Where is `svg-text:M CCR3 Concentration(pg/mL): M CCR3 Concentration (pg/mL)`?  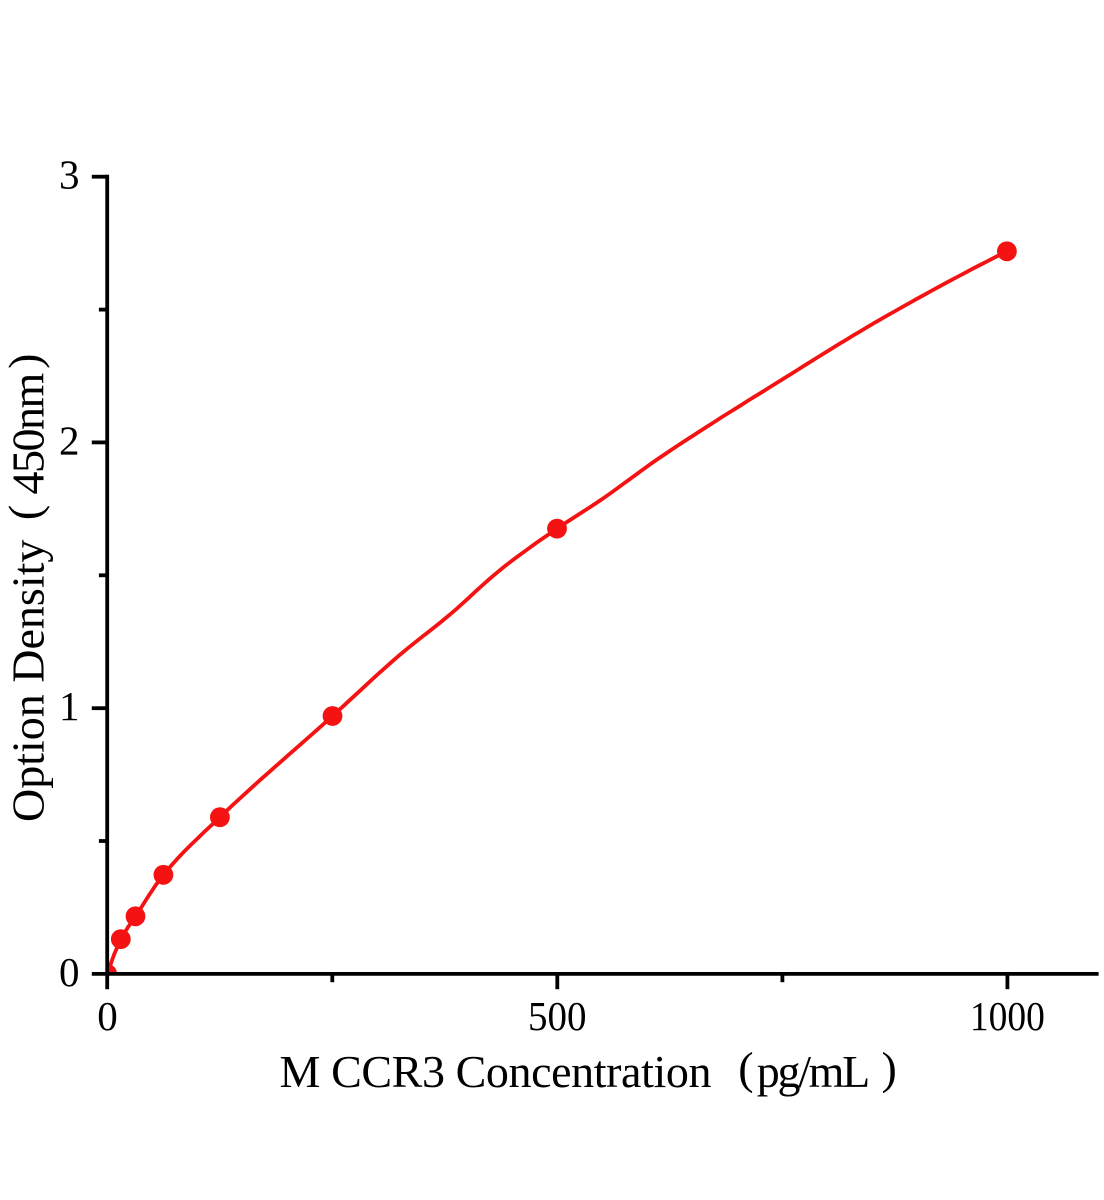
svg-text:M CCR3 Concentration(pg/mL): M CCR3 Concentration (pg/mL) is located at coordinates (588, 1070).